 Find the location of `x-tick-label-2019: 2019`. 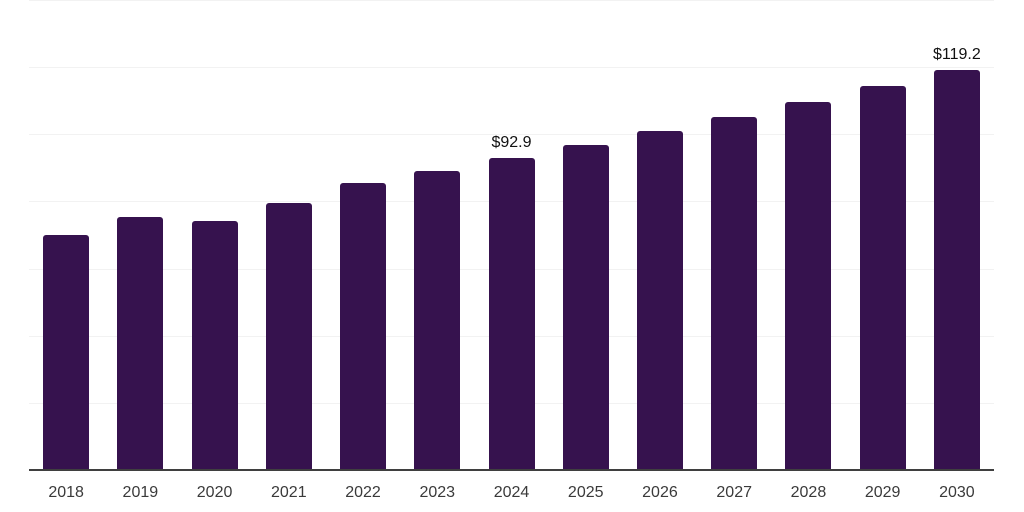

x-tick-label-2019: 2019 is located at coordinates (140, 492).